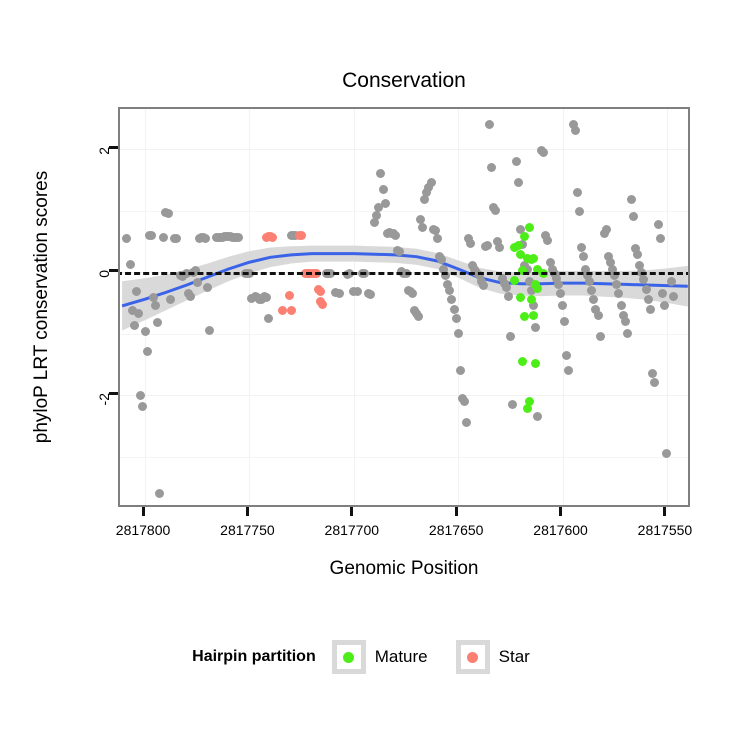 This screenshot has height=750, width=750. I want to click on x-axis-label: Genomic Position, so click(404, 568).